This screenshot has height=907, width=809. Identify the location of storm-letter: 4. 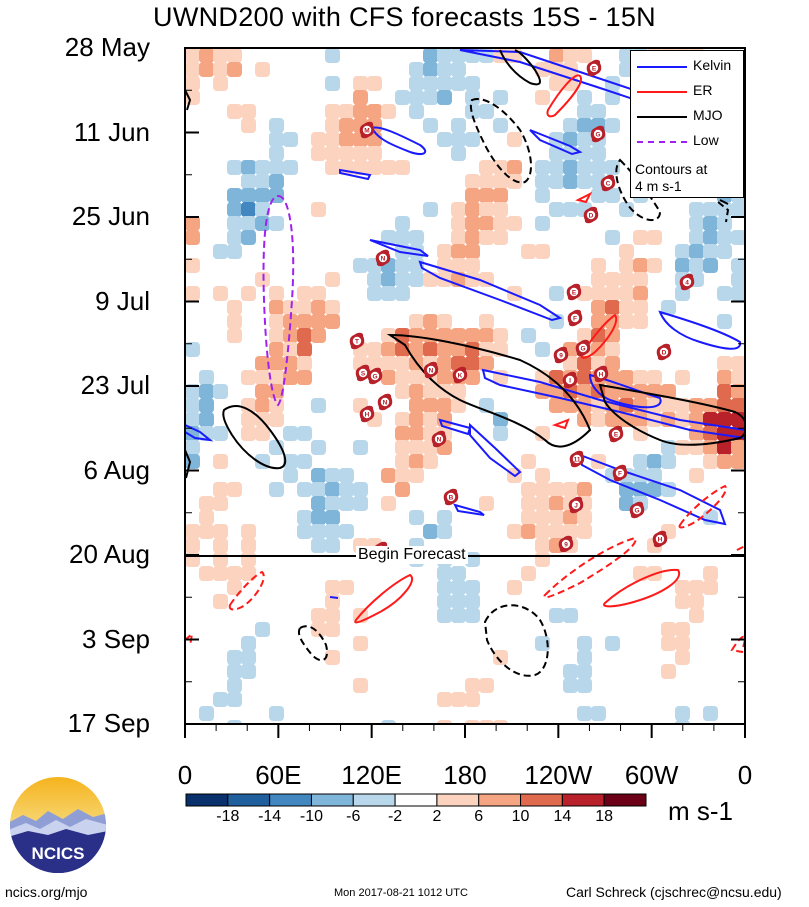
(687, 283).